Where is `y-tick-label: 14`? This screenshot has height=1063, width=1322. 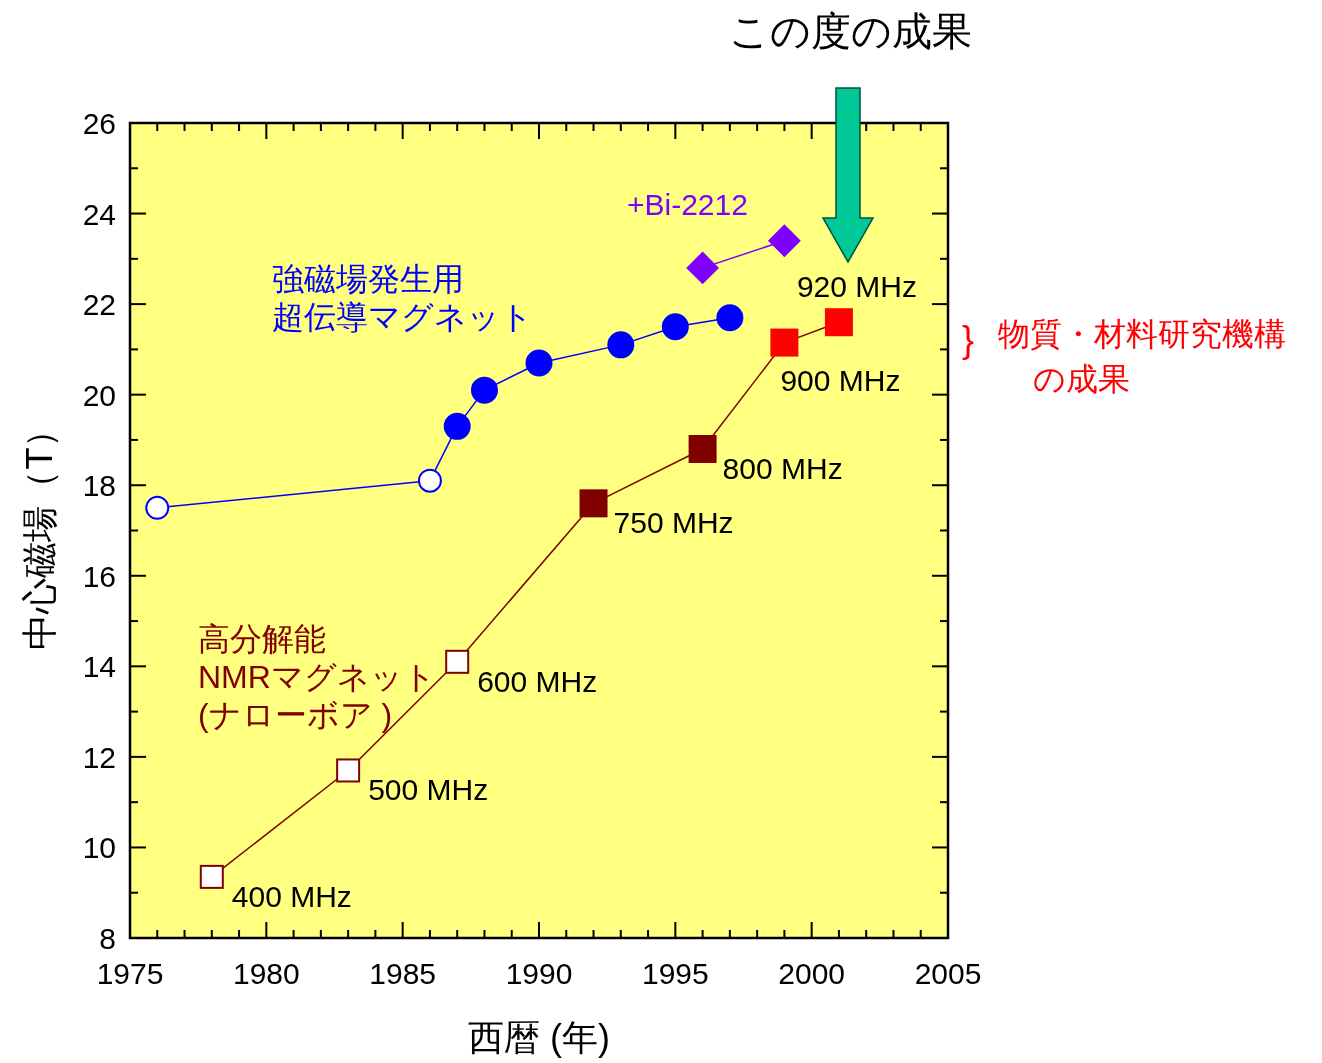
y-tick-label: 14 is located at coordinates (99, 667).